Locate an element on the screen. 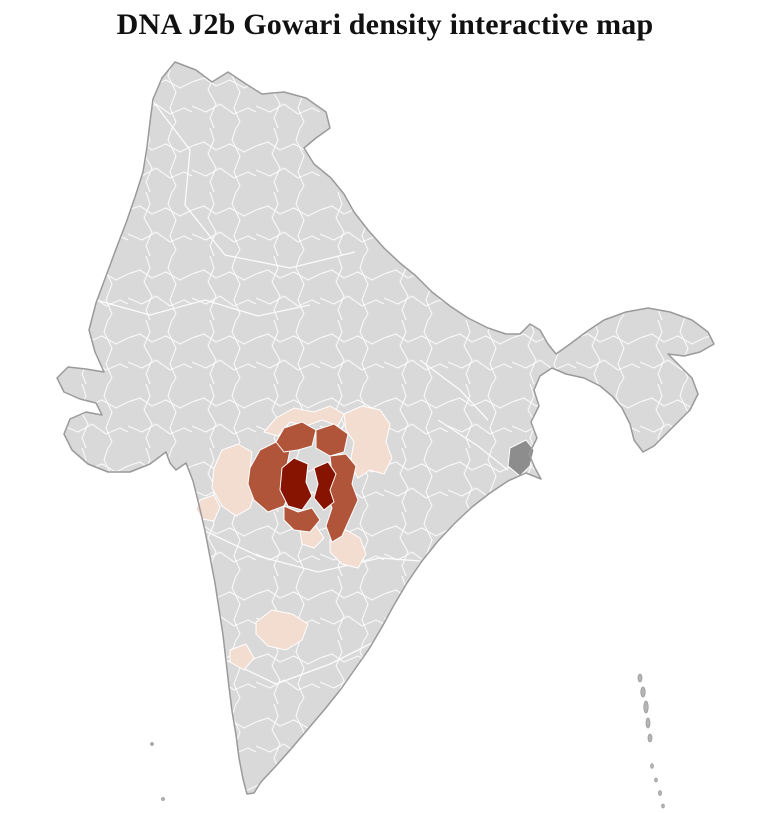  andaman-nicobar-islands is located at coordinates (651, 741).